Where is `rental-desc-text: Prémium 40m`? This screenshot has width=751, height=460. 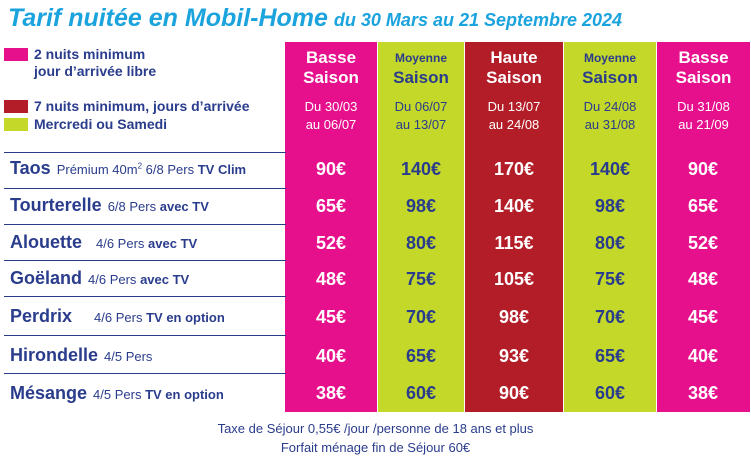 rental-desc-text: Prémium 40m is located at coordinates (97, 169).